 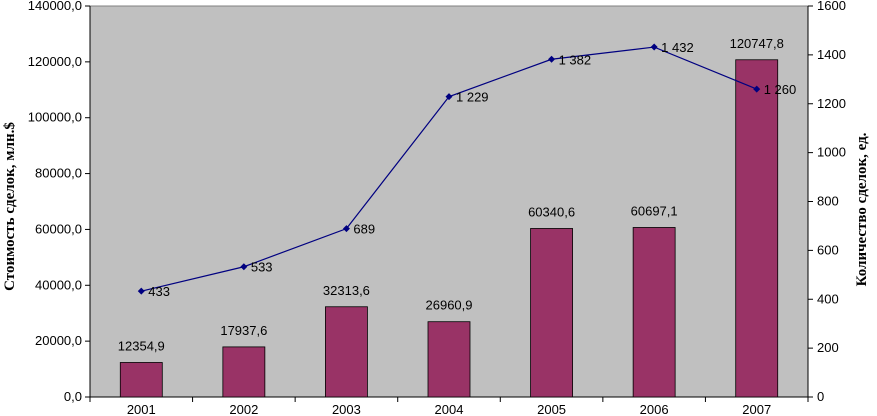 What do you see at coordinates (141, 345) in the screenshot?
I see `bar-value-label: 12354,9` at bounding box center [141, 345].